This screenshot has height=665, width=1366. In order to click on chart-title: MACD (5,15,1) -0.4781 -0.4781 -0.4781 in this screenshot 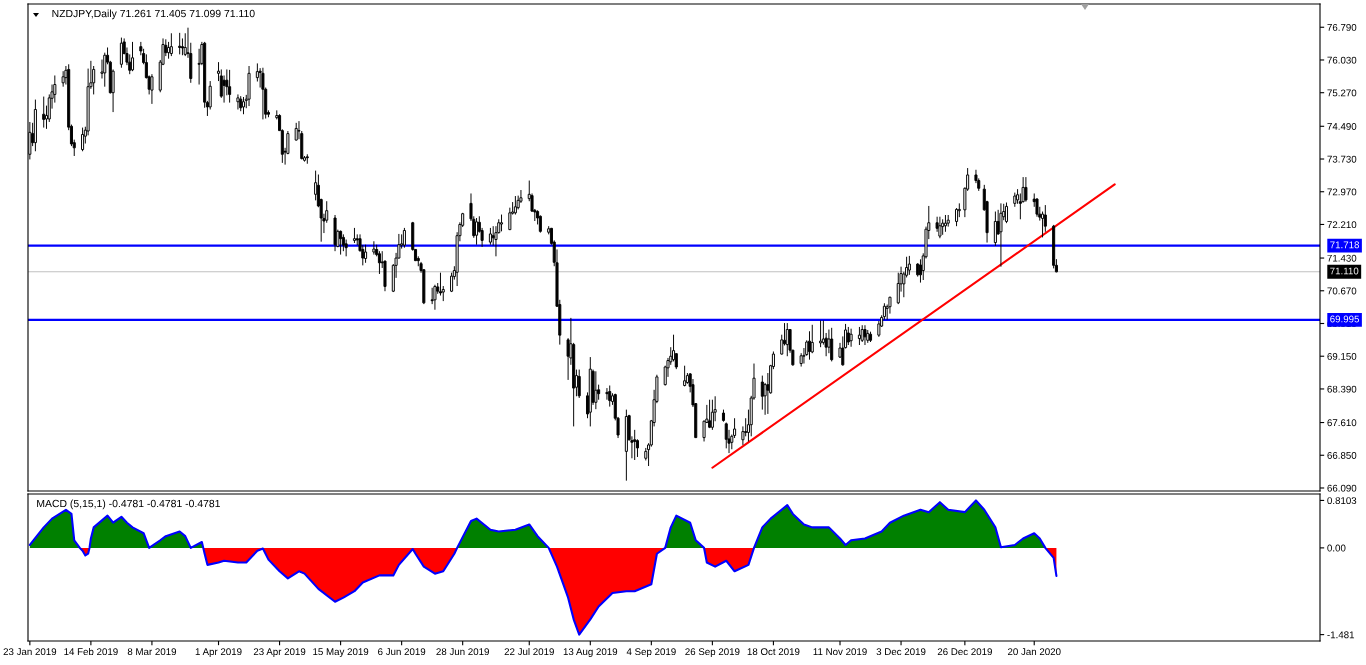, I will do `click(128, 504)`.